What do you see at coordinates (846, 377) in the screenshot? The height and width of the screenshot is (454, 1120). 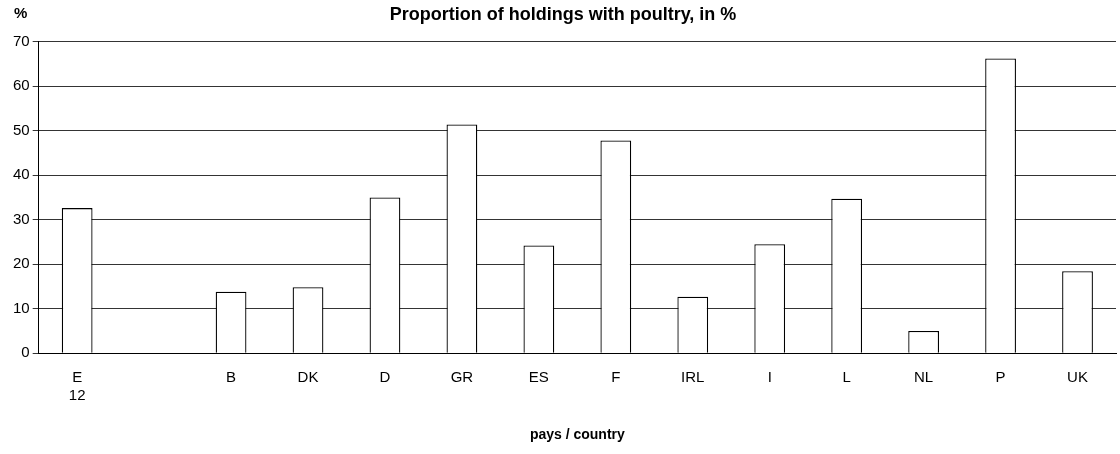 I see `x-tick-label: L` at bounding box center [846, 377].